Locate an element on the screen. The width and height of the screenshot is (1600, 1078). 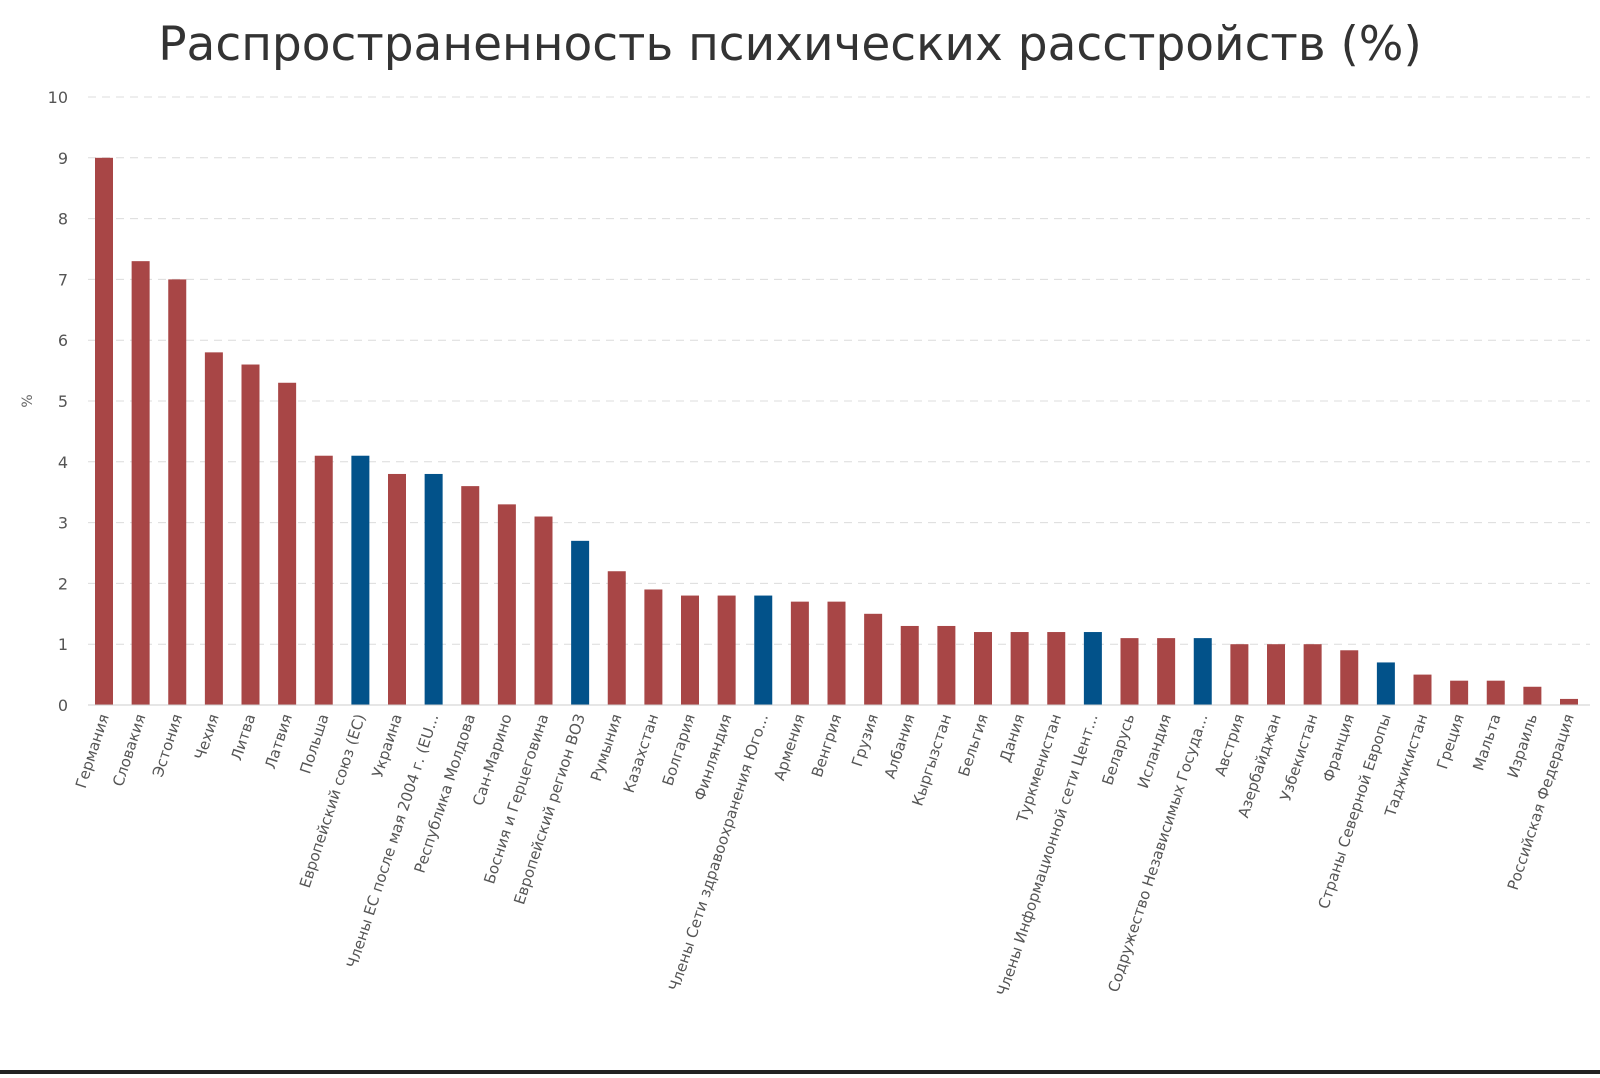
y-tick-label: 8 is located at coordinates (63, 219).